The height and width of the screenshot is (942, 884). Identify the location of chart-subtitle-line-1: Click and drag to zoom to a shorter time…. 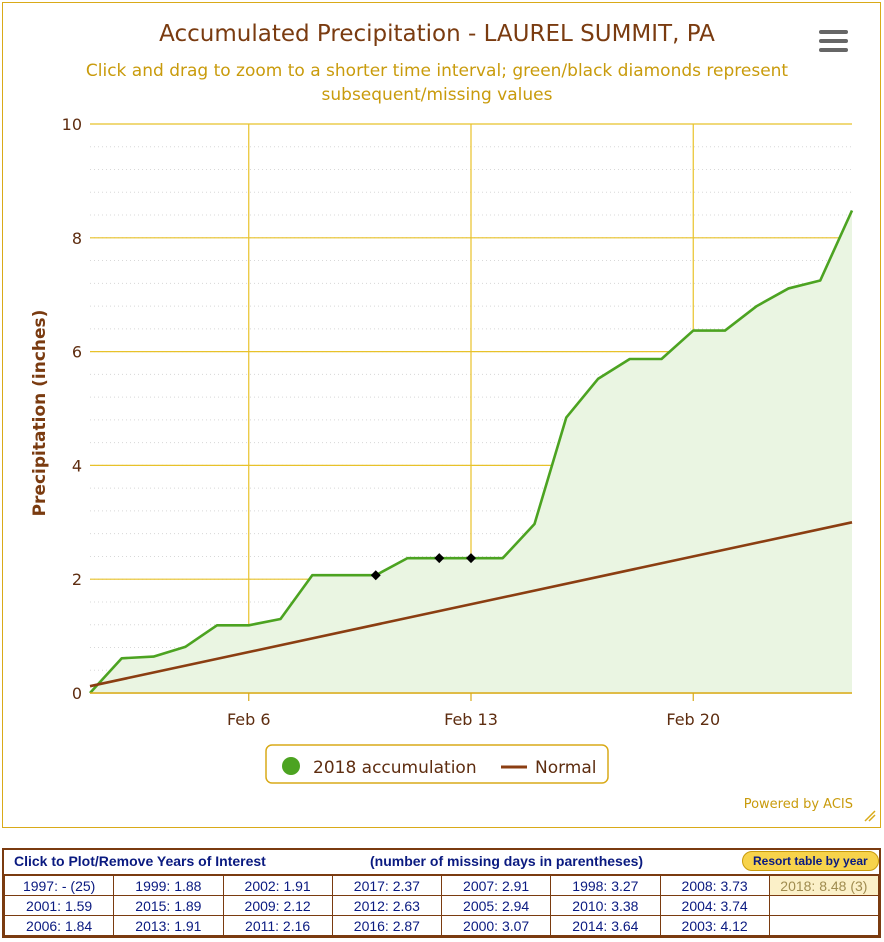
(437, 71).